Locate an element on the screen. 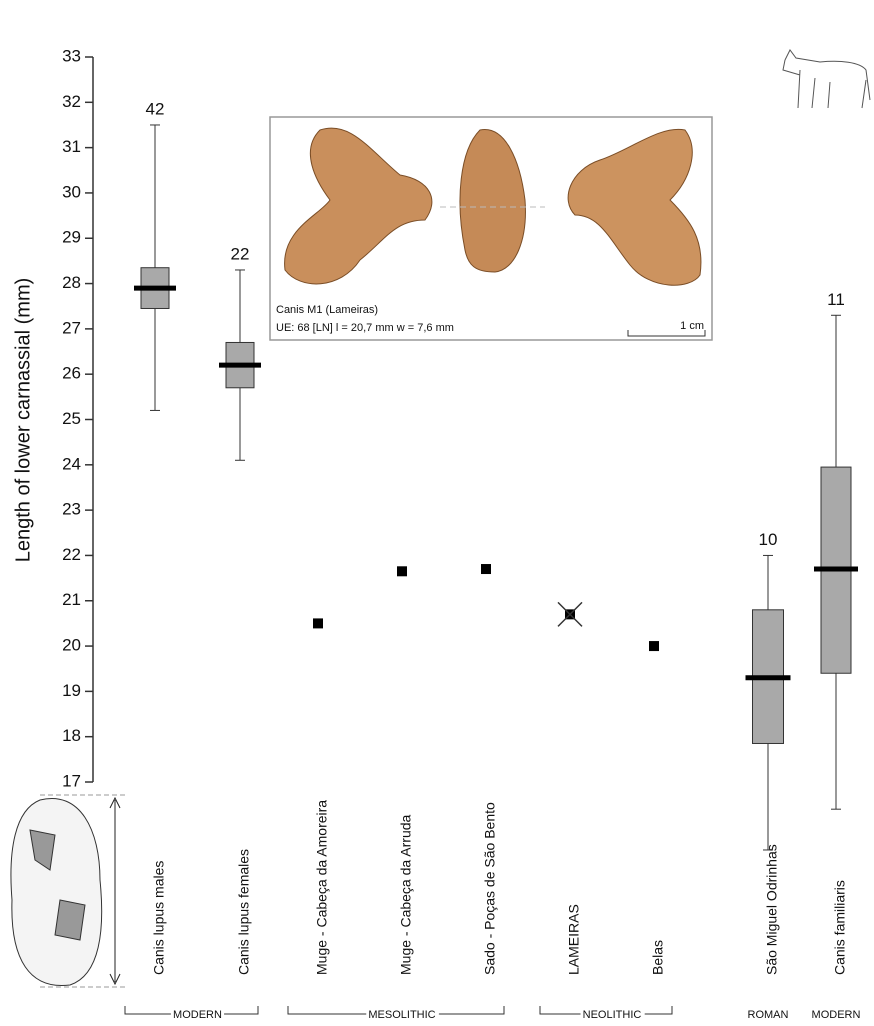 The height and width of the screenshot is (1026, 874). x-tick-label: Muge - Cabeça da Amoreira is located at coordinates (322, 887).